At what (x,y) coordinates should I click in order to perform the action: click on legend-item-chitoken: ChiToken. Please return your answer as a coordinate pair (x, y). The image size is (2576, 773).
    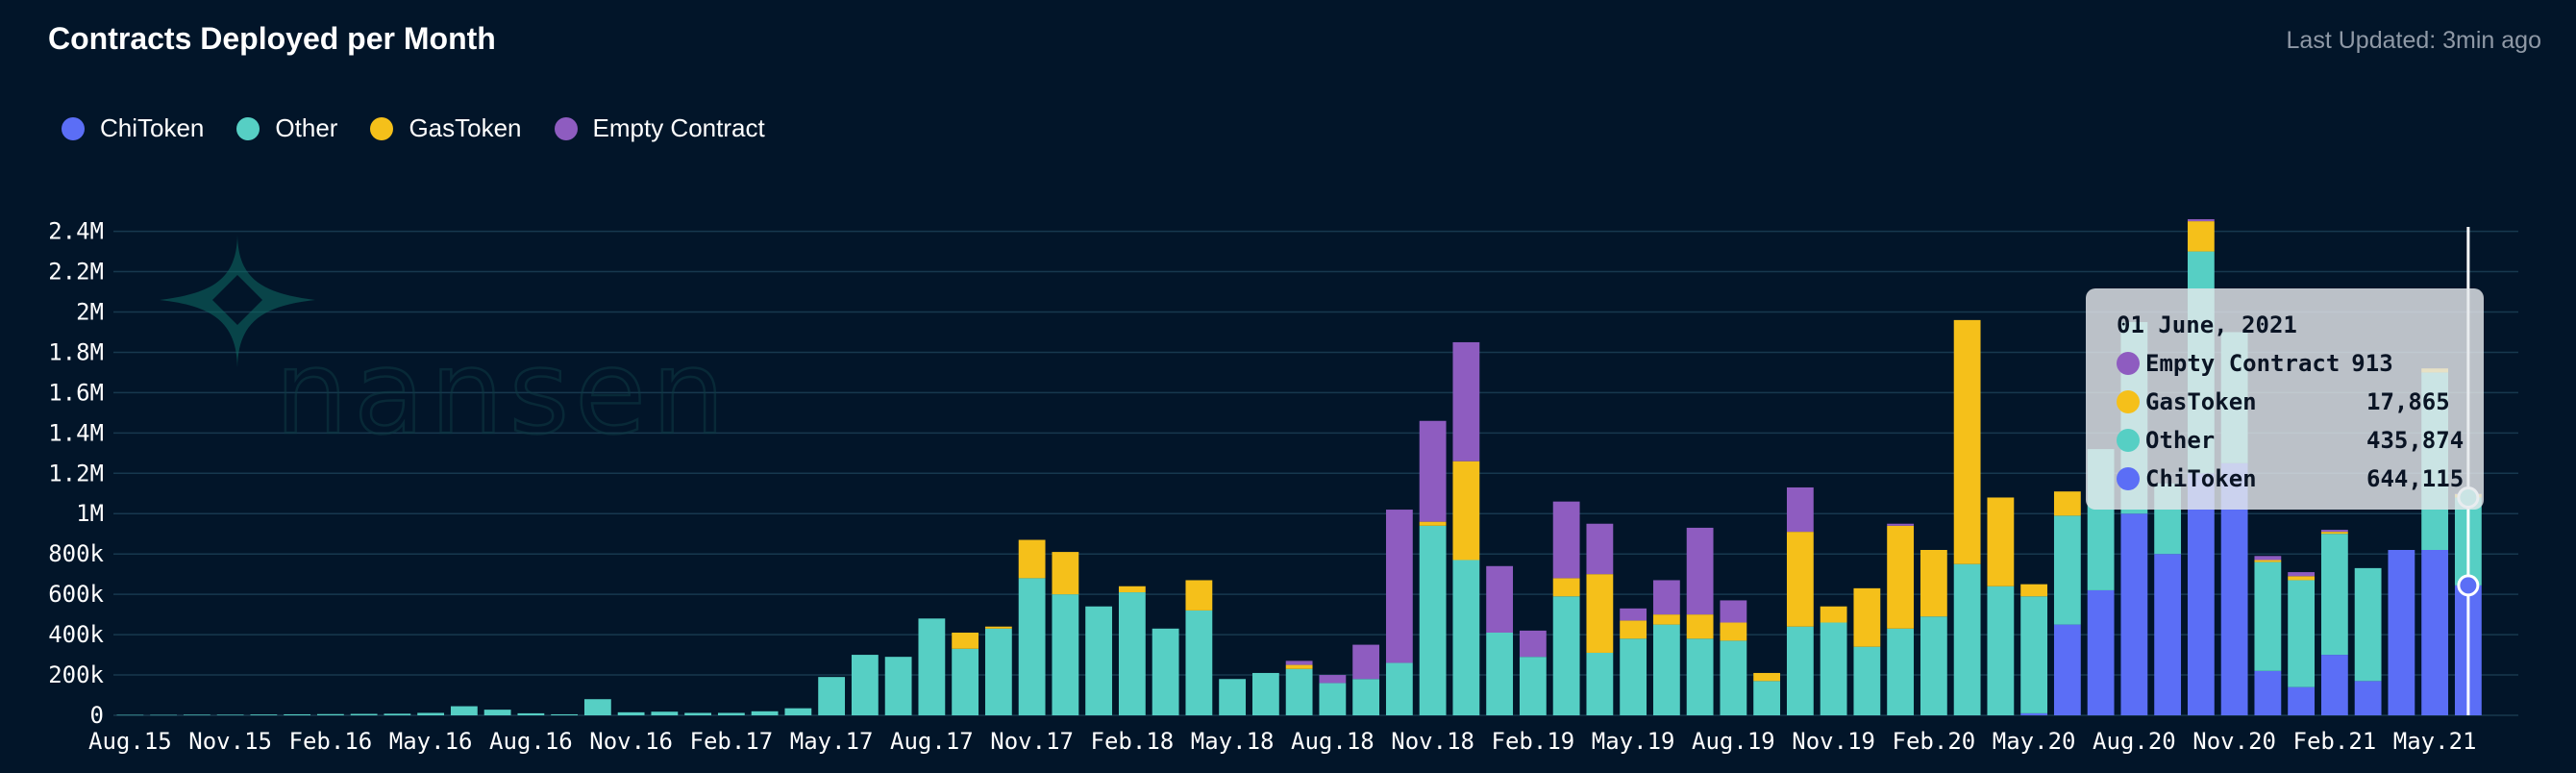
    Looking at the image, I should click on (133, 128).